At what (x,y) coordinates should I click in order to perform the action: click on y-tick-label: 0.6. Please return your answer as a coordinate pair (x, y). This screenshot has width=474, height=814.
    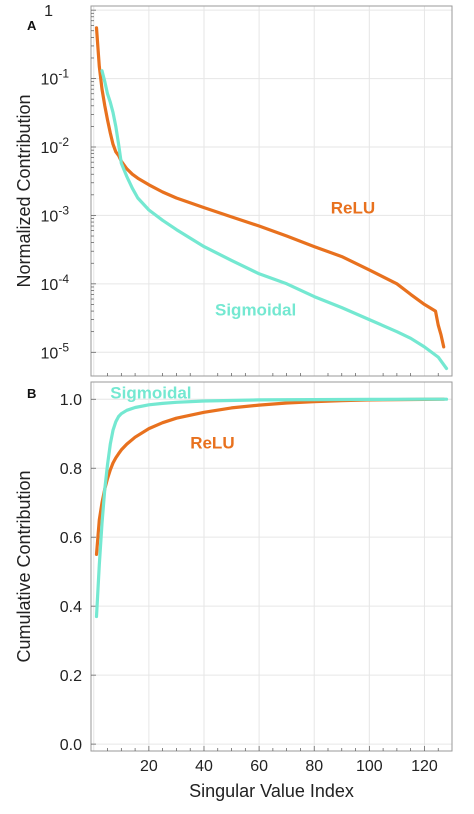
    Looking at the image, I should click on (71, 538).